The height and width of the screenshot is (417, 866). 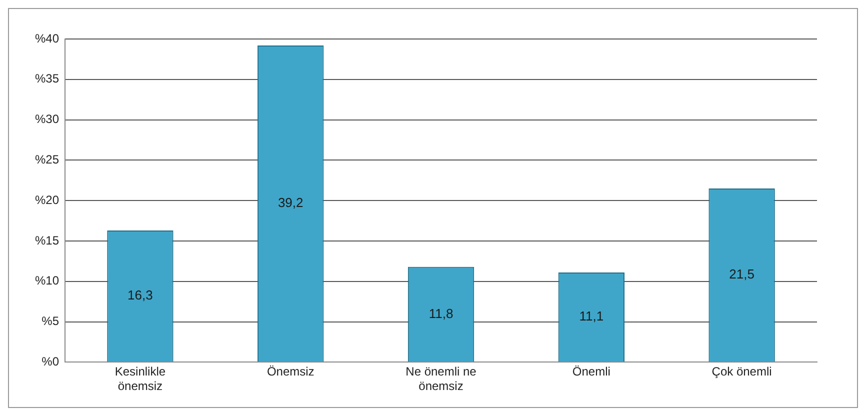 I want to click on x-tick-label: Önemli, so click(x=591, y=371).